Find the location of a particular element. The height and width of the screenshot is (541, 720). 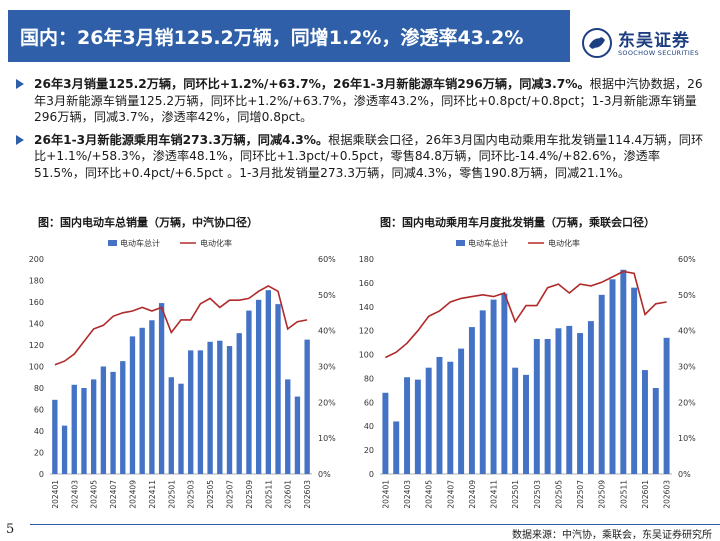

page-title: 国内：26年3月销125.2万辆，同增1.2%，渗透率43.2% is located at coordinates (272, 38).